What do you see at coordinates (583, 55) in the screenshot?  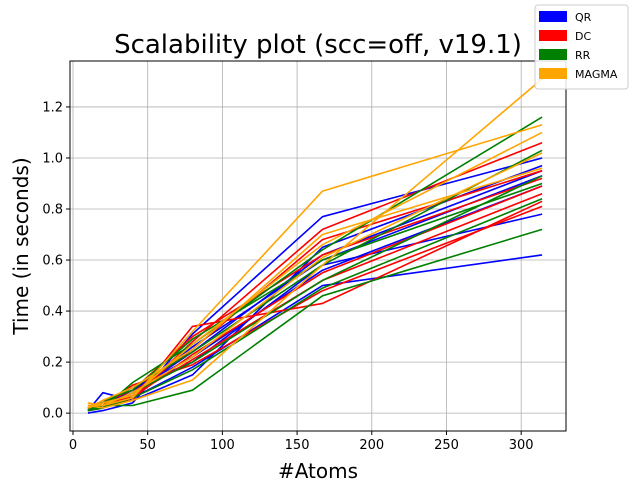 I see `legend-label: RR` at bounding box center [583, 55].